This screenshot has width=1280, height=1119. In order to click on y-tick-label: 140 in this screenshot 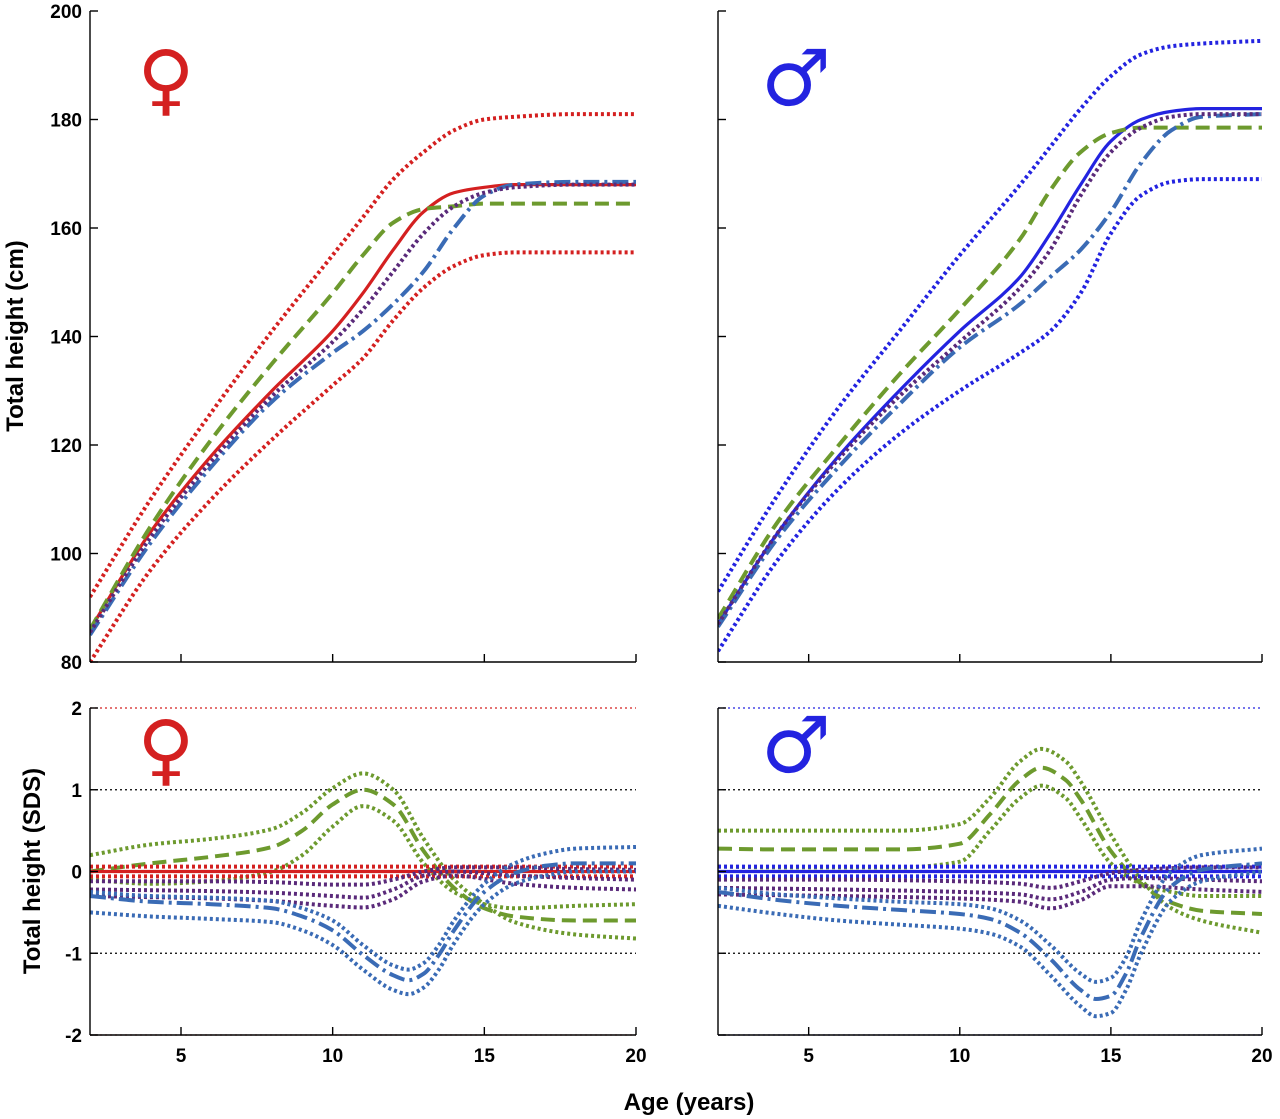, I will do `click(66, 338)`.